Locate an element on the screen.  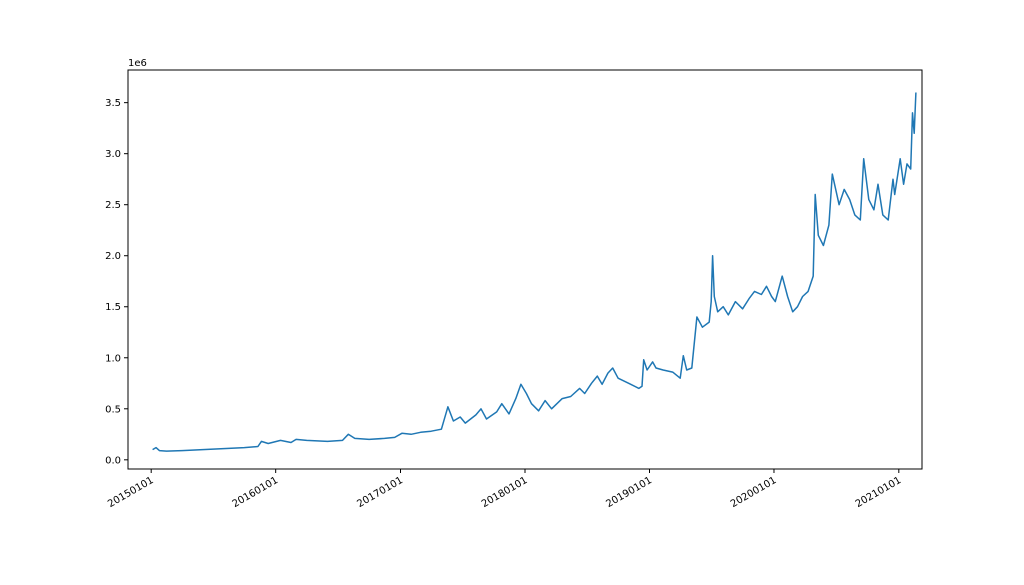
y-tick-label: 1.5 is located at coordinates (113, 307).